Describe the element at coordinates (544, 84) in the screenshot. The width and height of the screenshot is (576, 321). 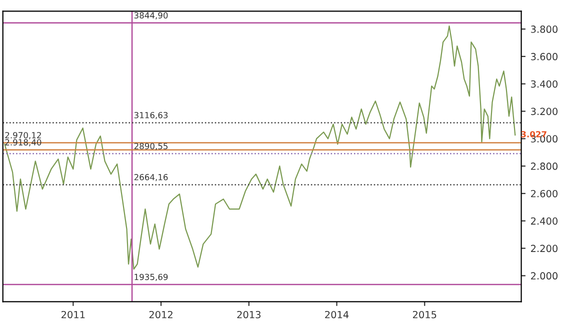
I see `y-tick-label: 3.400` at that location.